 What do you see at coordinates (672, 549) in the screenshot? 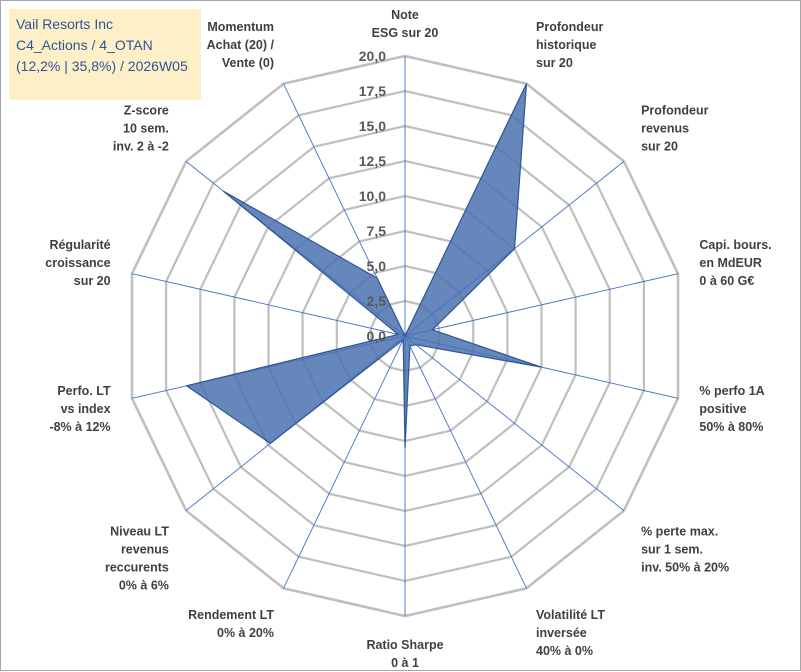
I see `axis-label-line: sur 1 sem.` at bounding box center [672, 549].